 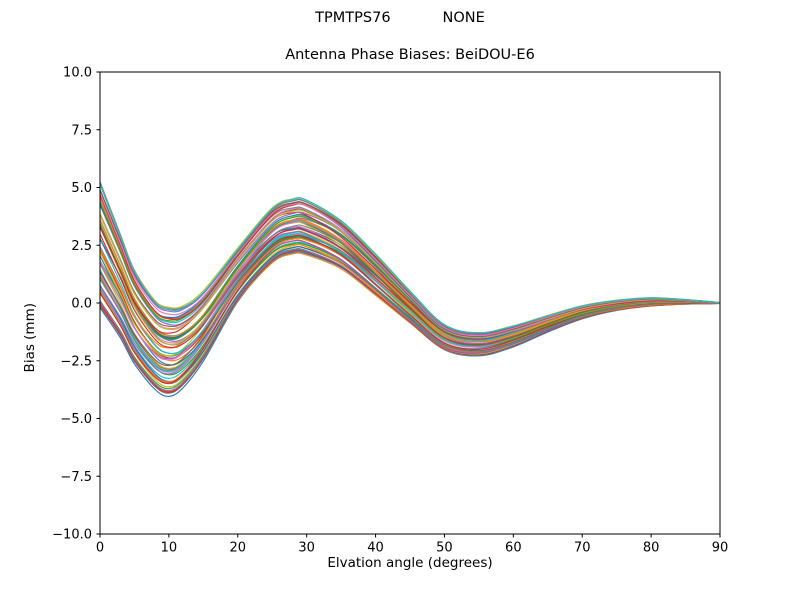 What do you see at coordinates (72, 535) in the screenshot?
I see `y-tick-label: −10.0` at bounding box center [72, 535].